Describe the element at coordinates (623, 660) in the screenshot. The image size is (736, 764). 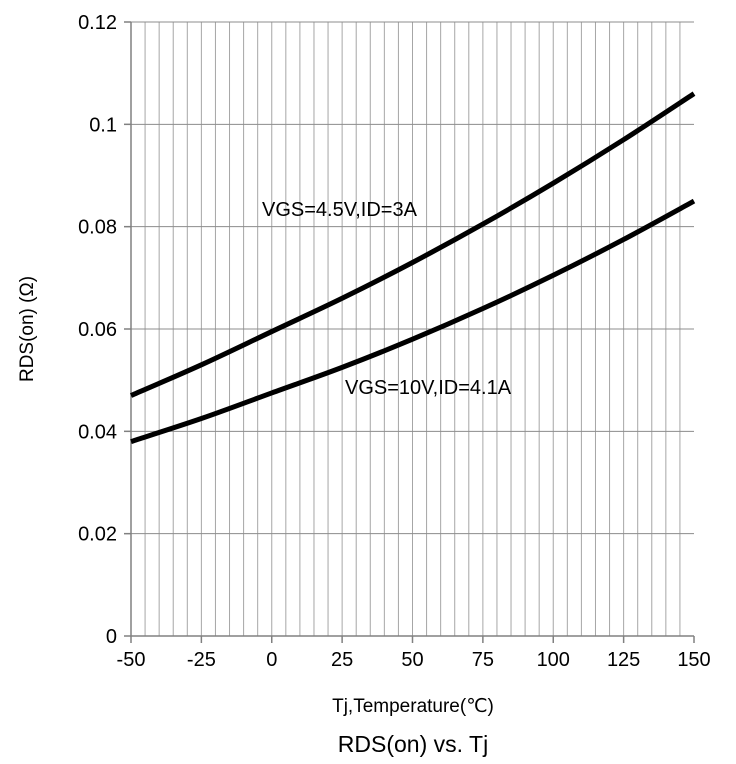
I see `x-tick-label: 125` at that location.